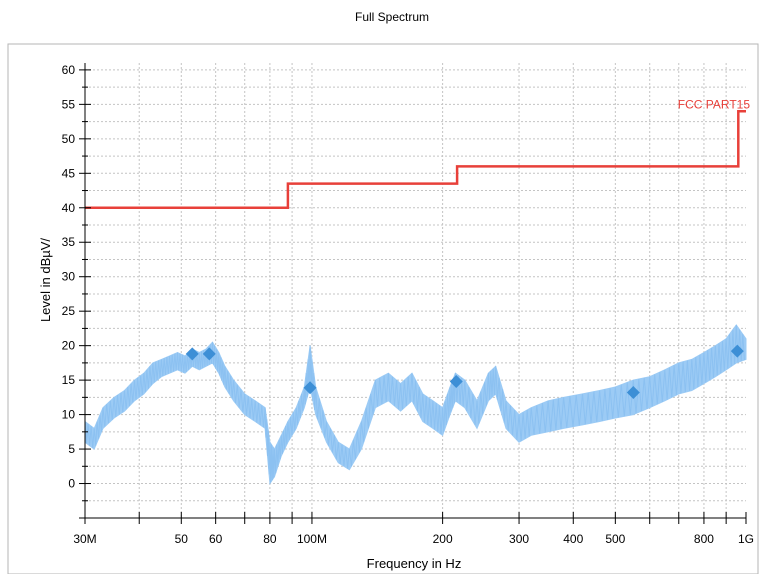 The height and width of the screenshot is (574, 759). What do you see at coordinates (392, 17) in the screenshot?
I see `chart-title: Full Spectrum` at bounding box center [392, 17].